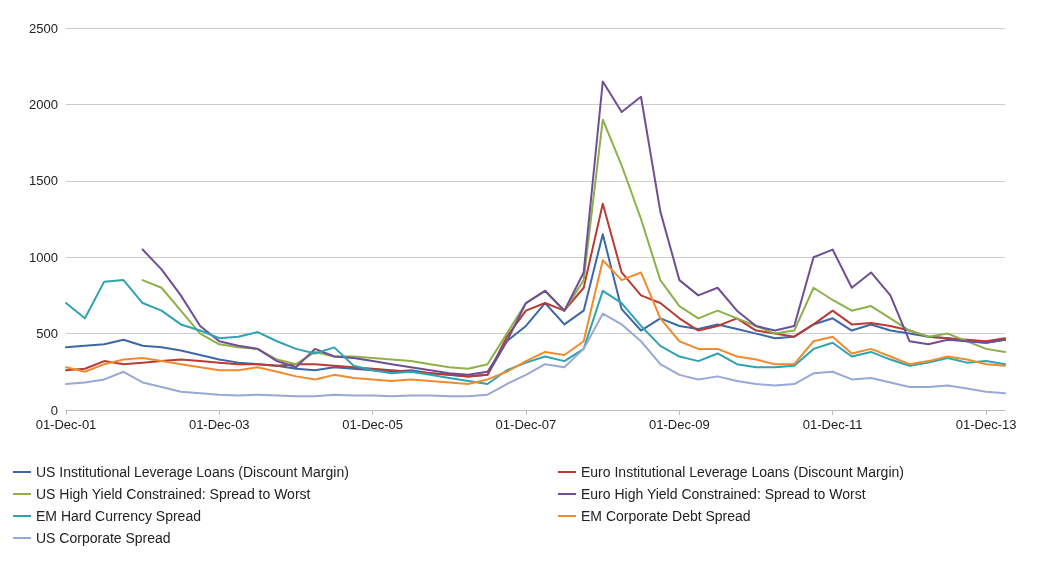 The height and width of the screenshot is (574, 1061). I want to click on y-tick-label: 0, so click(54, 410).